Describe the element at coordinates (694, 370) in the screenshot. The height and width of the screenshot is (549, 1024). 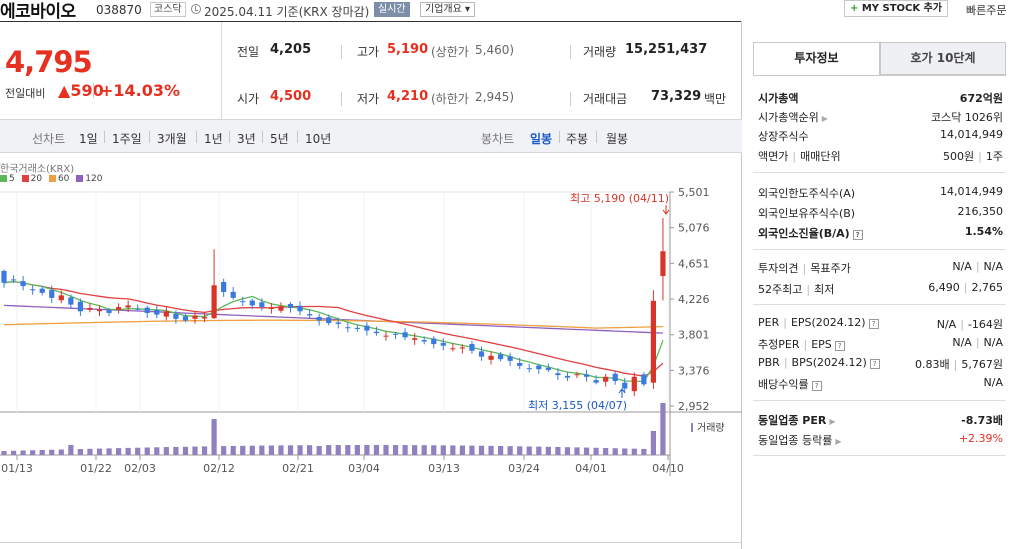
I see `y-tick-label: 3,376` at that location.